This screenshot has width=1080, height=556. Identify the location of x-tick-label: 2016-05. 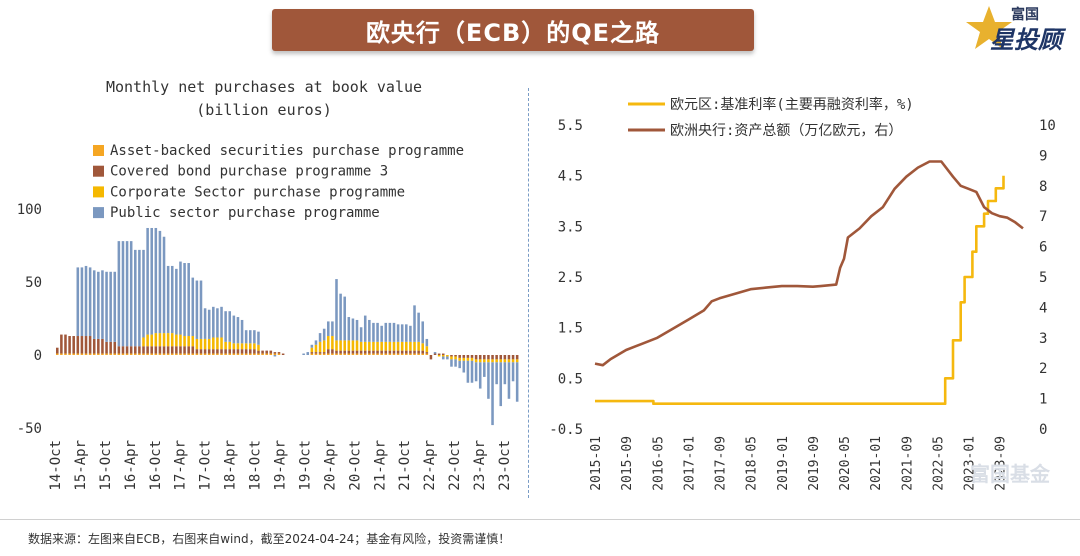
(658, 463).